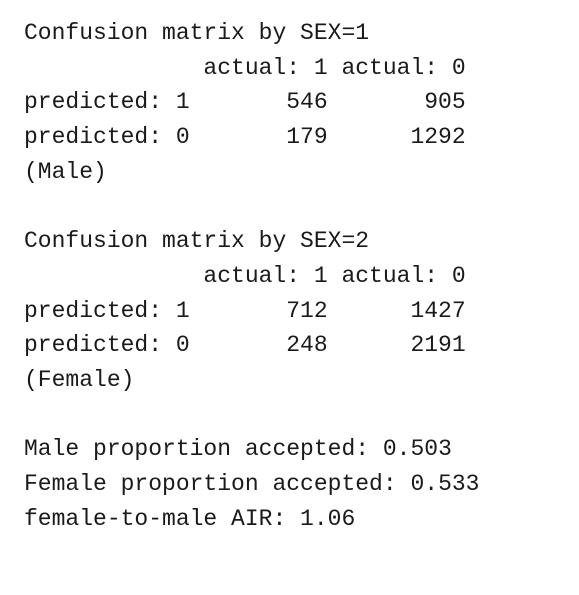 This screenshot has width=579, height=595. Describe the element at coordinates (307, 102) in the screenshot. I see `cell-value: 546` at that location.